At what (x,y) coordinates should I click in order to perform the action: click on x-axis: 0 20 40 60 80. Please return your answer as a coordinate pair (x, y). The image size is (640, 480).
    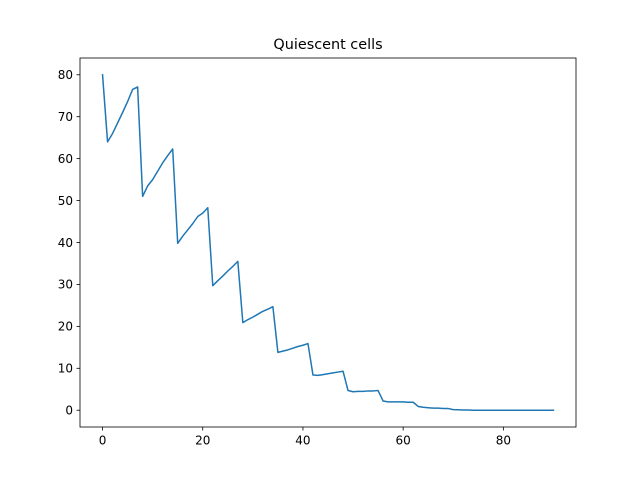
    Looking at the image, I should click on (305, 437).